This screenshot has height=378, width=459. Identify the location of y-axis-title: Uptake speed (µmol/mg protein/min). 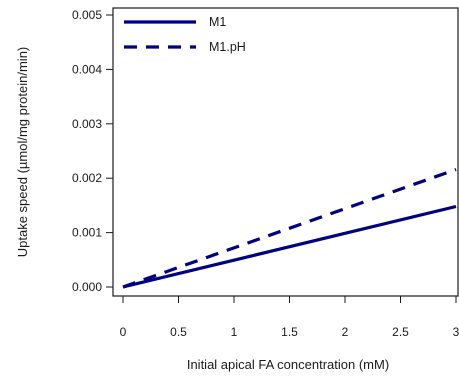
(22, 152).